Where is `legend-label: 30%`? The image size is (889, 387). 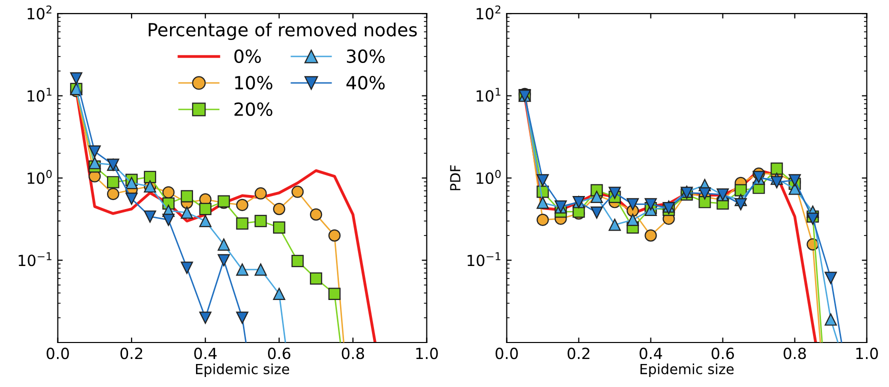
legend-label: 30% is located at coordinates (365, 56).